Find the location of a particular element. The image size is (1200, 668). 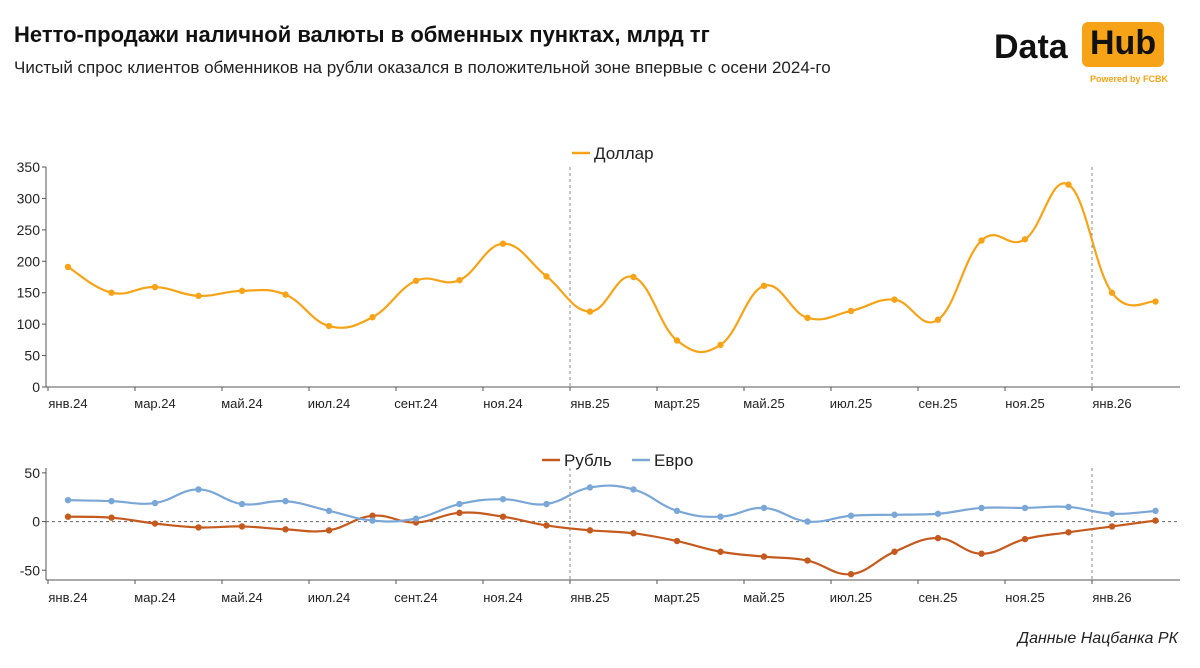

logo-powered-by: Powered by FCBK is located at coordinates (1129, 79).